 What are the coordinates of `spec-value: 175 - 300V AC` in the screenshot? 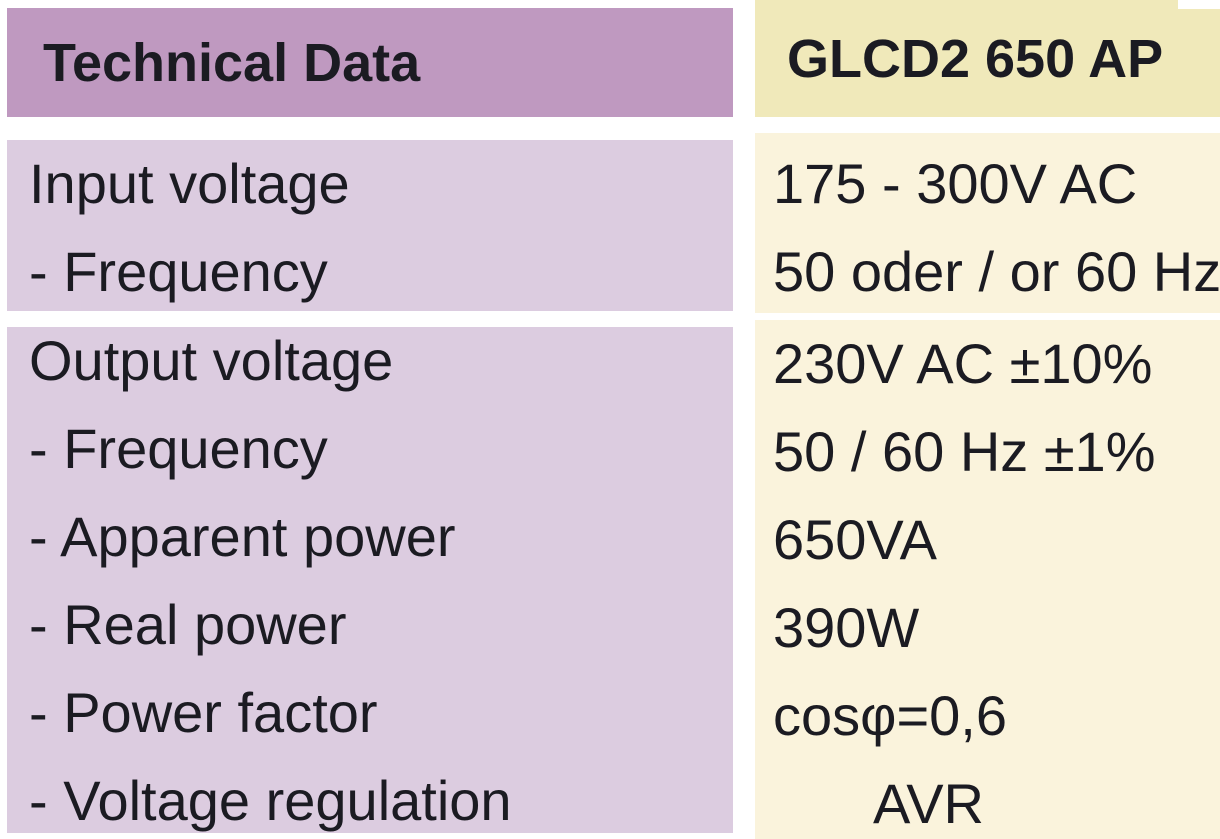 It's located at (955, 183).